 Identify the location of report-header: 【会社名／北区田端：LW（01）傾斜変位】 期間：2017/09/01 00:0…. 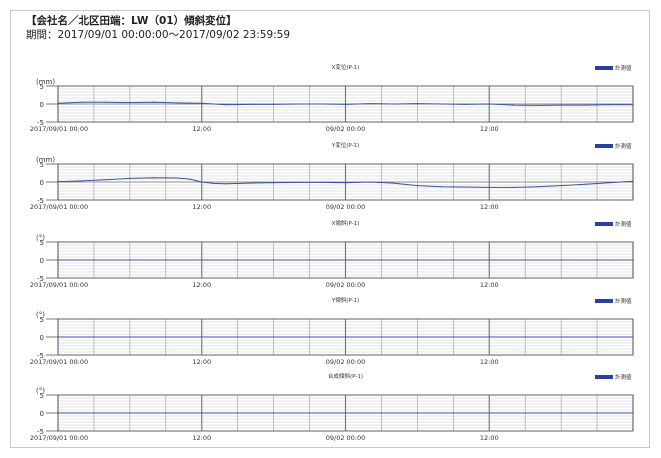
(158, 28).